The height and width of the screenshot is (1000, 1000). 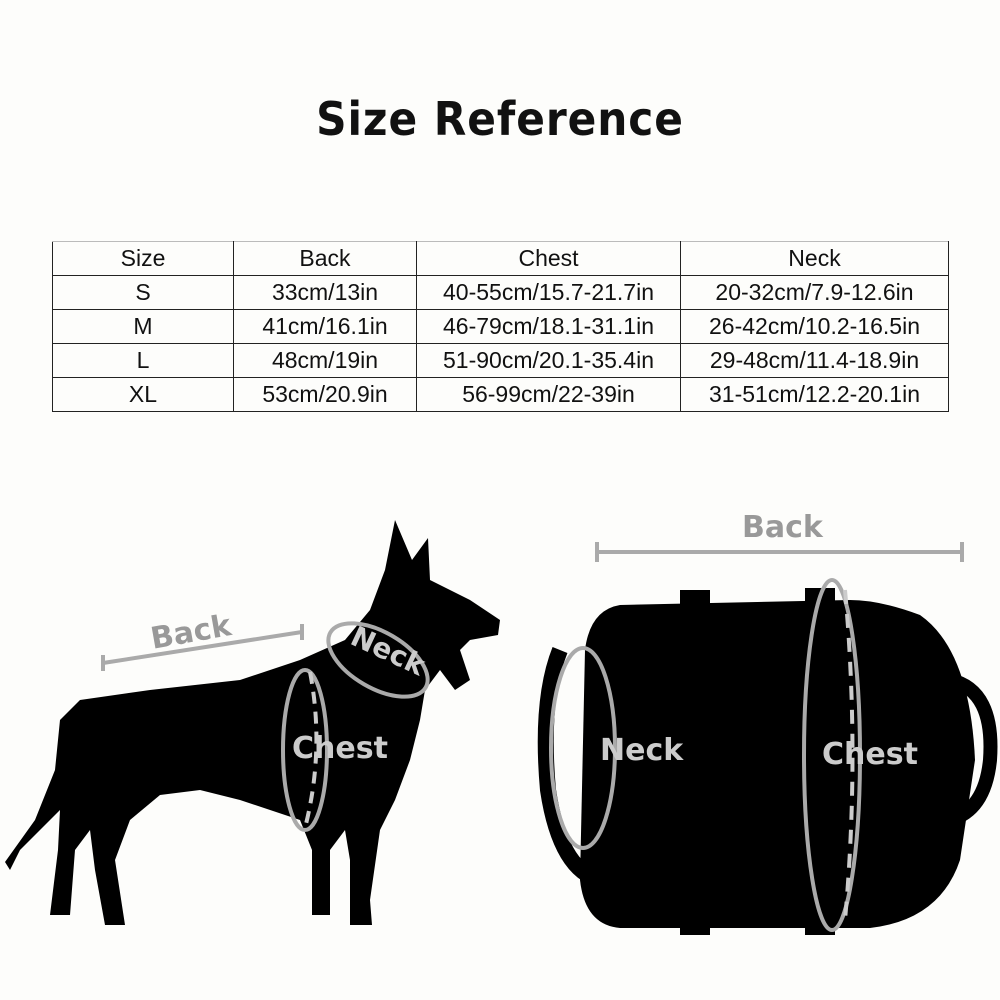 I want to click on header-cell: Neck, so click(x=814, y=258).